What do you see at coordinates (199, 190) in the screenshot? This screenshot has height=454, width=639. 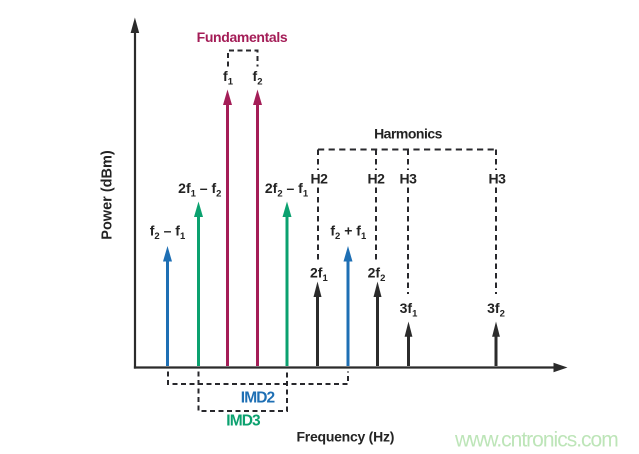 I see `svg-text: 2f1 – f2` at bounding box center [199, 190].